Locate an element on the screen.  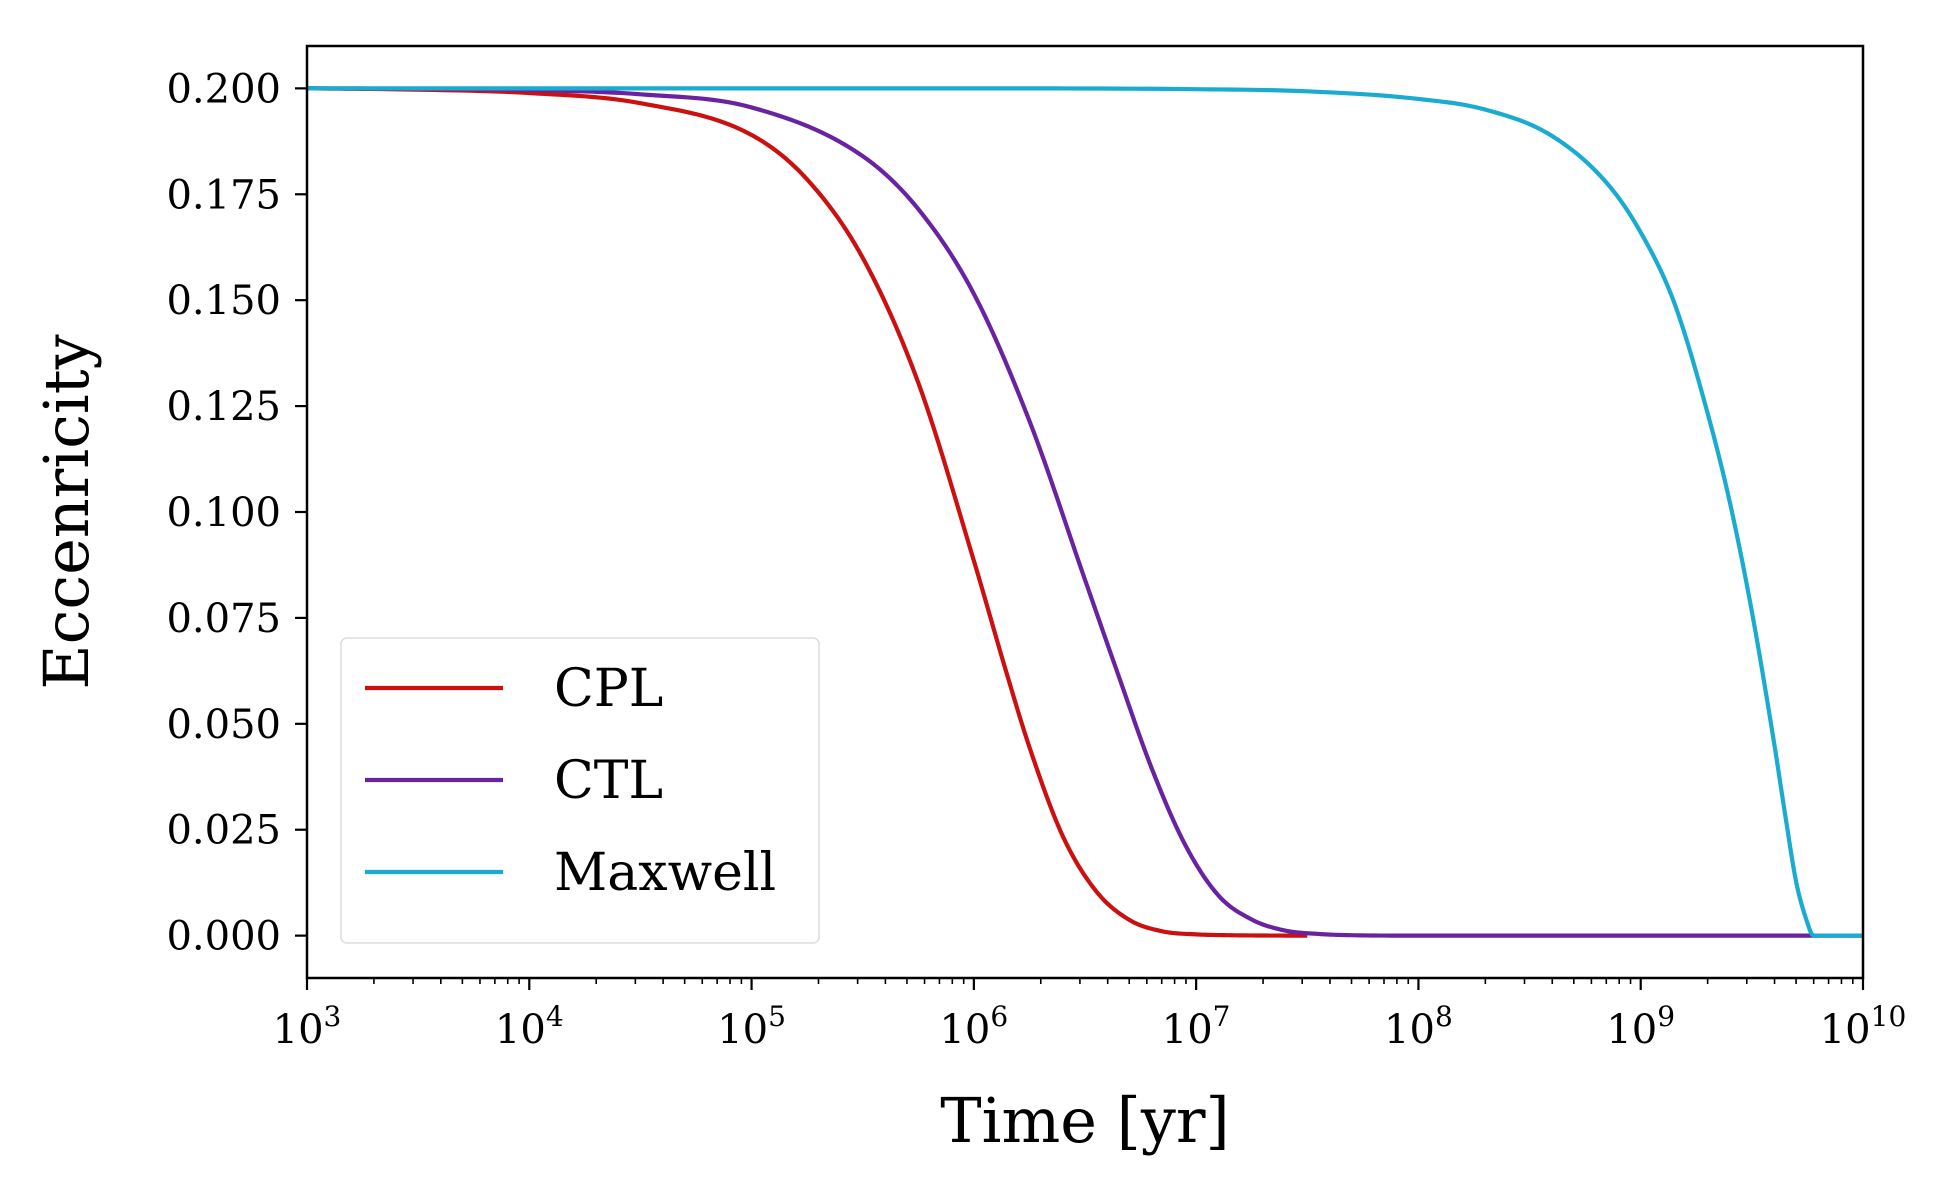
x-tick-label-4: 10⁷ is located at coordinates (1196, 1026).